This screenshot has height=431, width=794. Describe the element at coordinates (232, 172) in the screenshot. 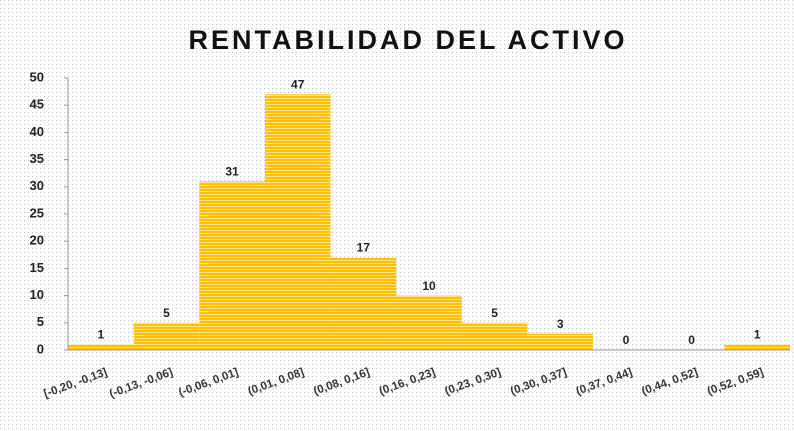

I see `value-label: 31` at that location.